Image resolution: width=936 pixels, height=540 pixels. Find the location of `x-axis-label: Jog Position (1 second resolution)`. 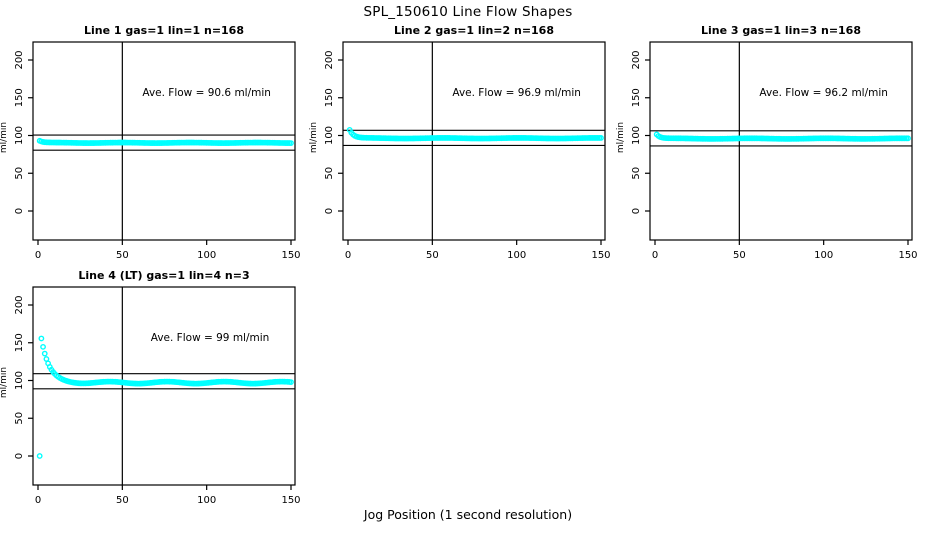

x-axis-label: Jog Position (1 second resolution) is located at coordinates (468, 514).